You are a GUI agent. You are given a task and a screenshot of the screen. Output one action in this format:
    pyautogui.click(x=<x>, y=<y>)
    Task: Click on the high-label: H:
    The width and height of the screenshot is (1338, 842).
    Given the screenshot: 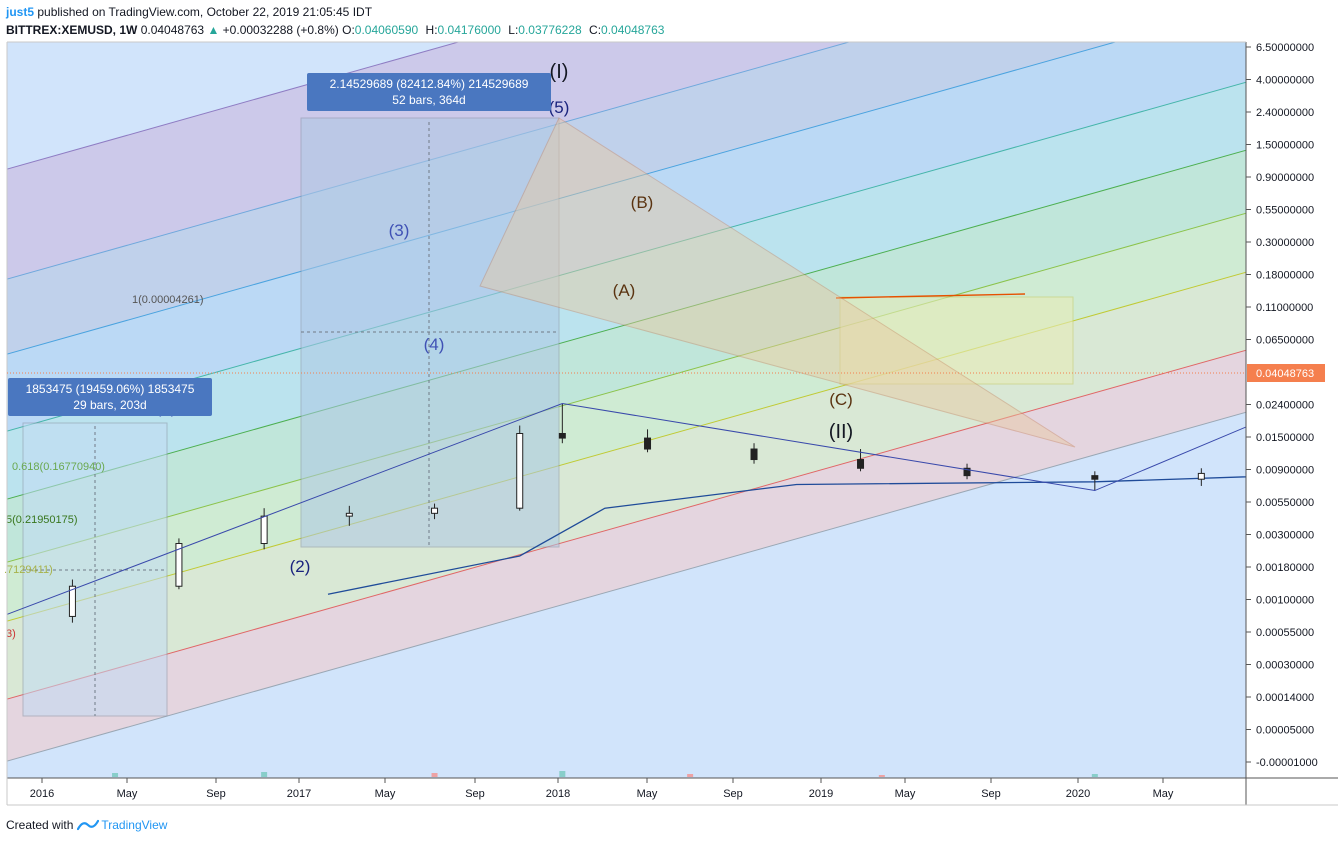 What is the action you would take?
    pyautogui.click(x=431, y=30)
    